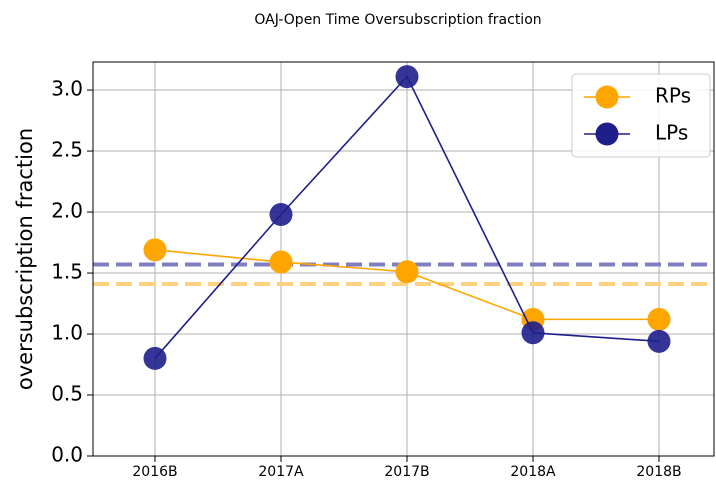  What do you see at coordinates (67, 272) in the screenshot?
I see `y-tick-label: 1.5` at bounding box center [67, 272].